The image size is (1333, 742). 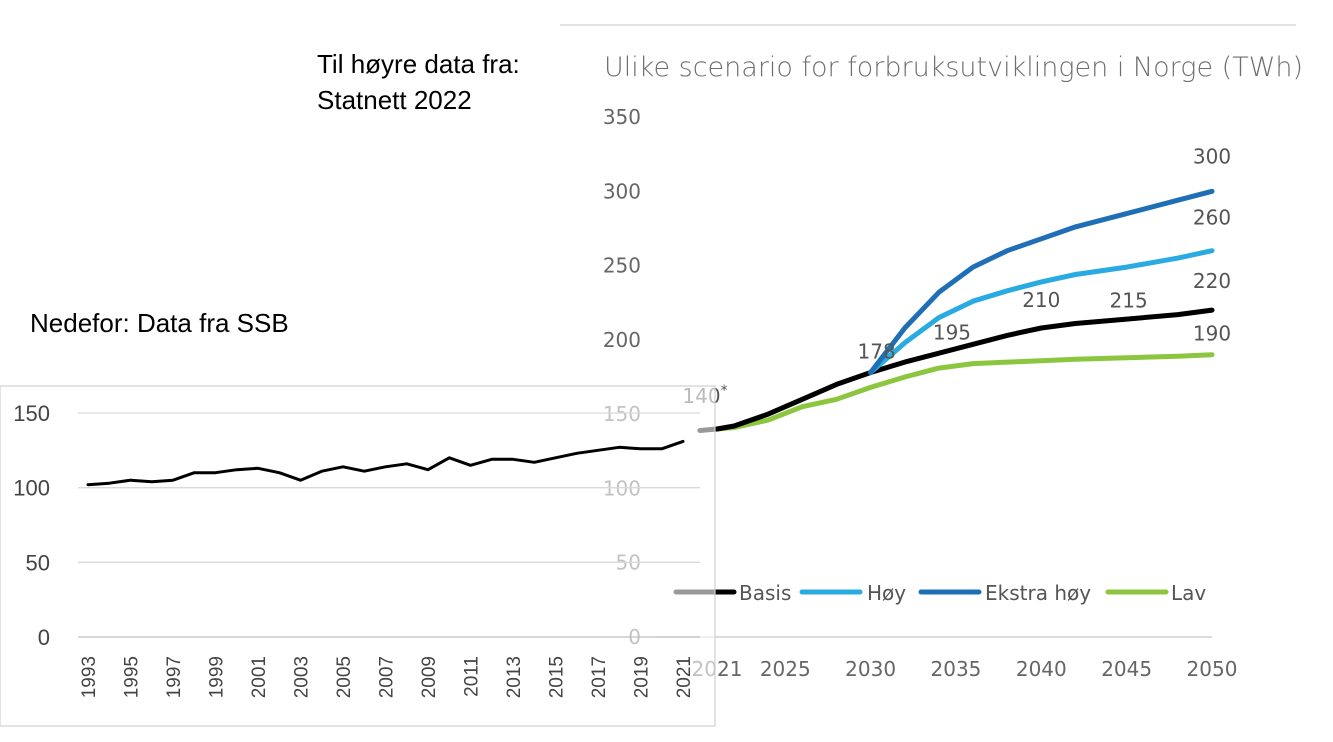 I want to click on right-y-tick-label: 200, so click(x=622, y=340).